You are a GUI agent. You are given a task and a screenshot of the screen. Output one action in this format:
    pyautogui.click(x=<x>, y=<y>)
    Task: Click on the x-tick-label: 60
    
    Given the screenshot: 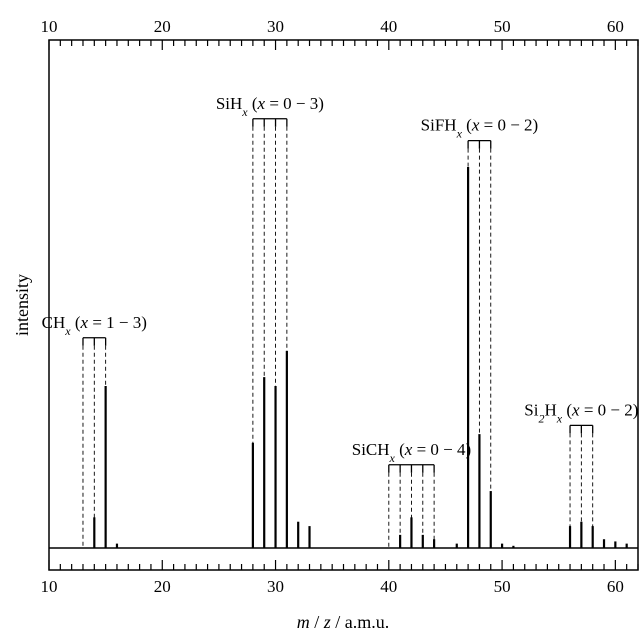 What is the action you would take?
    pyautogui.click(x=615, y=586)
    